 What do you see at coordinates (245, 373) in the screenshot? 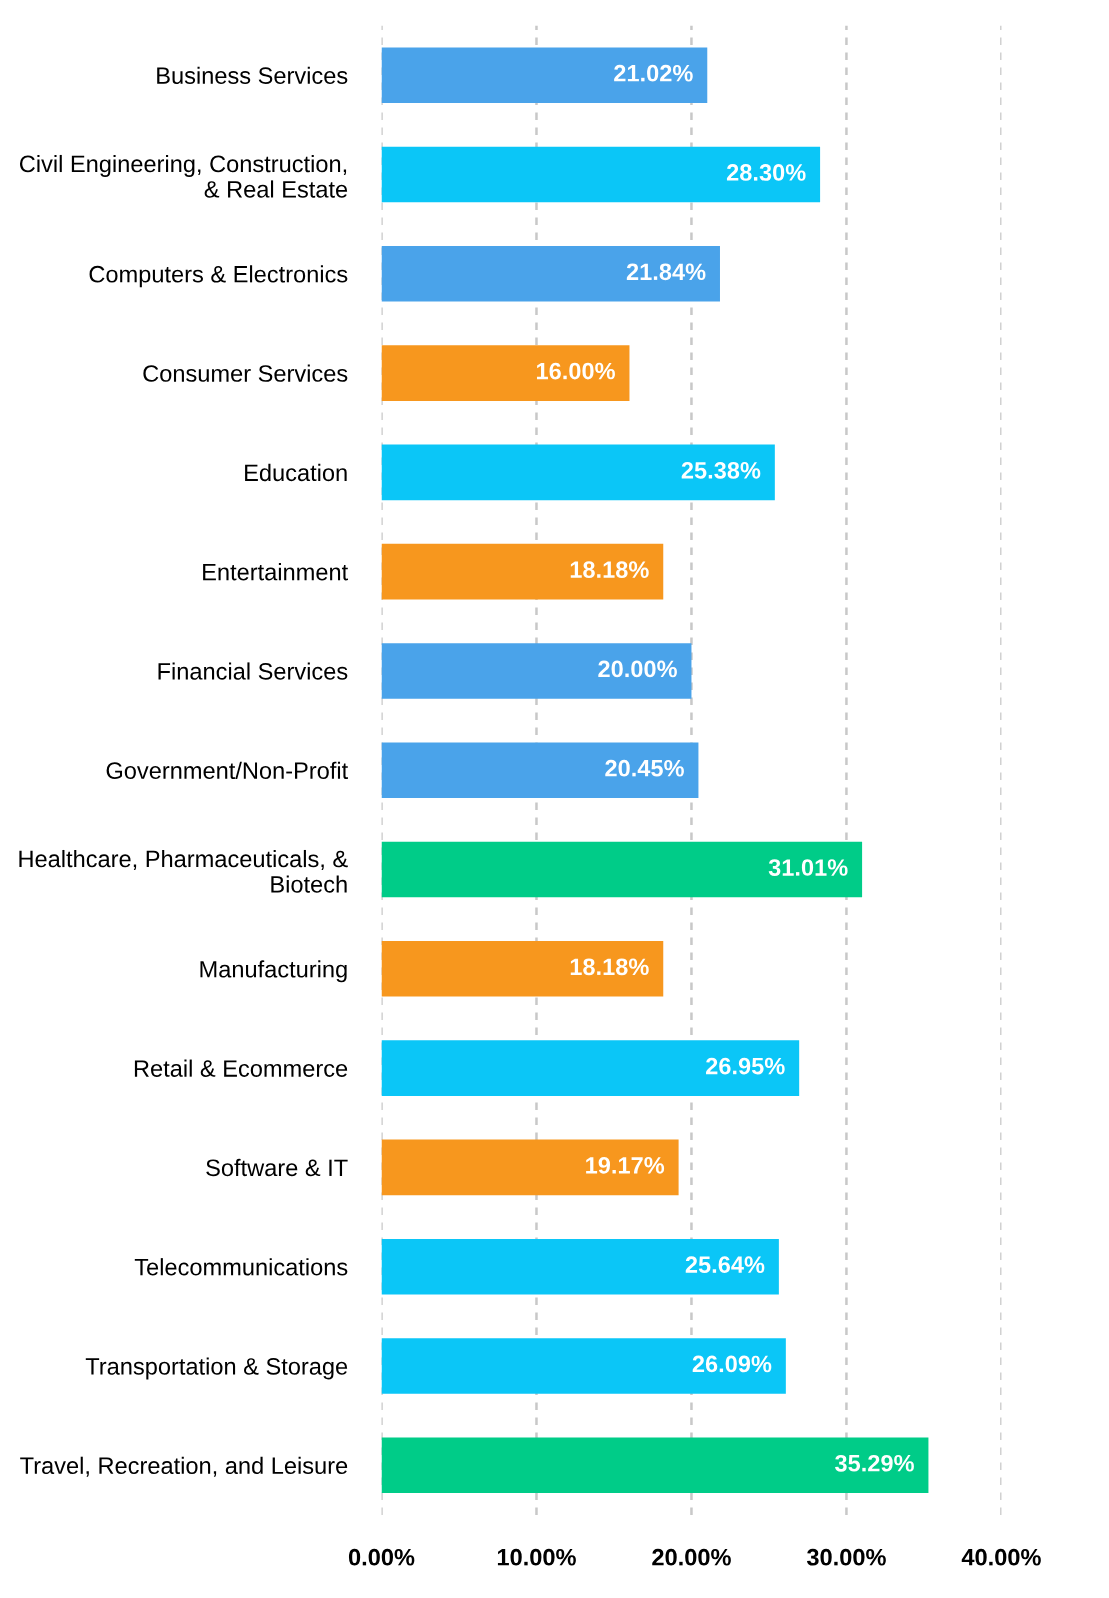
I see `y-tick-label: Consumer Services` at bounding box center [245, 373].